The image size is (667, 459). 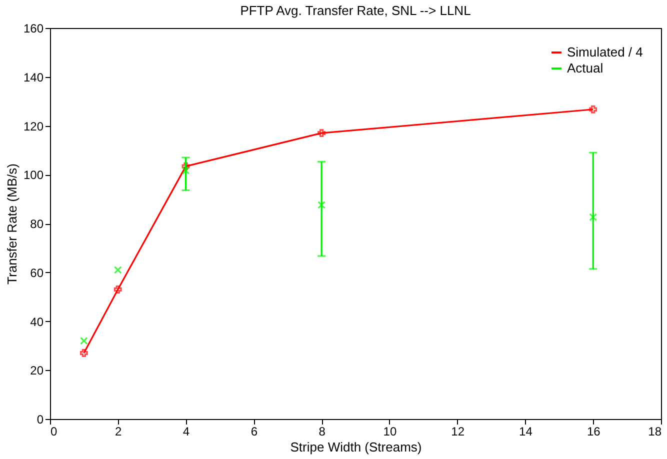 I want to click on x-tick-label: 2, so click(x=118, y=431).